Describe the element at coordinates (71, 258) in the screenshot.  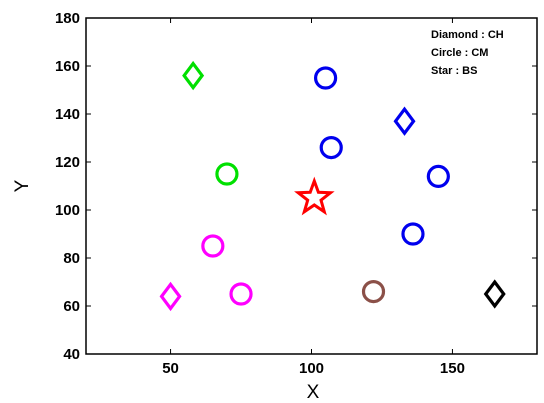
I see `y-tick-label: 80` at that location.